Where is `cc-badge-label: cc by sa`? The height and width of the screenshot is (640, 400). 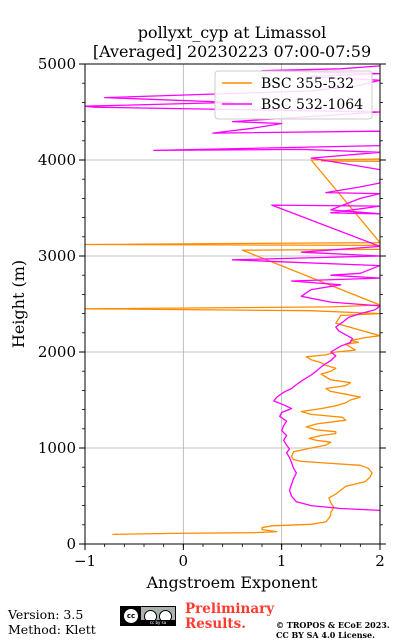
cc-badge-label: cc by sa is located at coordinates (158, 622).